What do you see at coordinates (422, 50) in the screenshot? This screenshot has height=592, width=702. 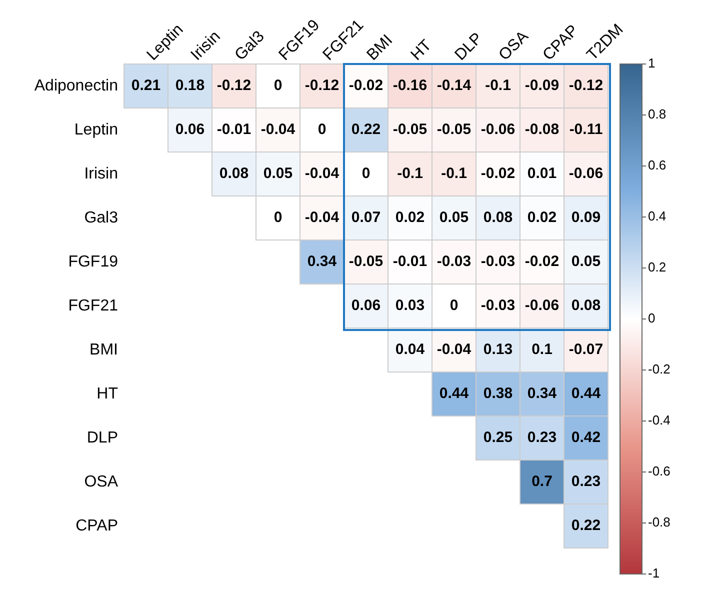 I see `x-tick-label: HT` at bounding box center [422, 50].